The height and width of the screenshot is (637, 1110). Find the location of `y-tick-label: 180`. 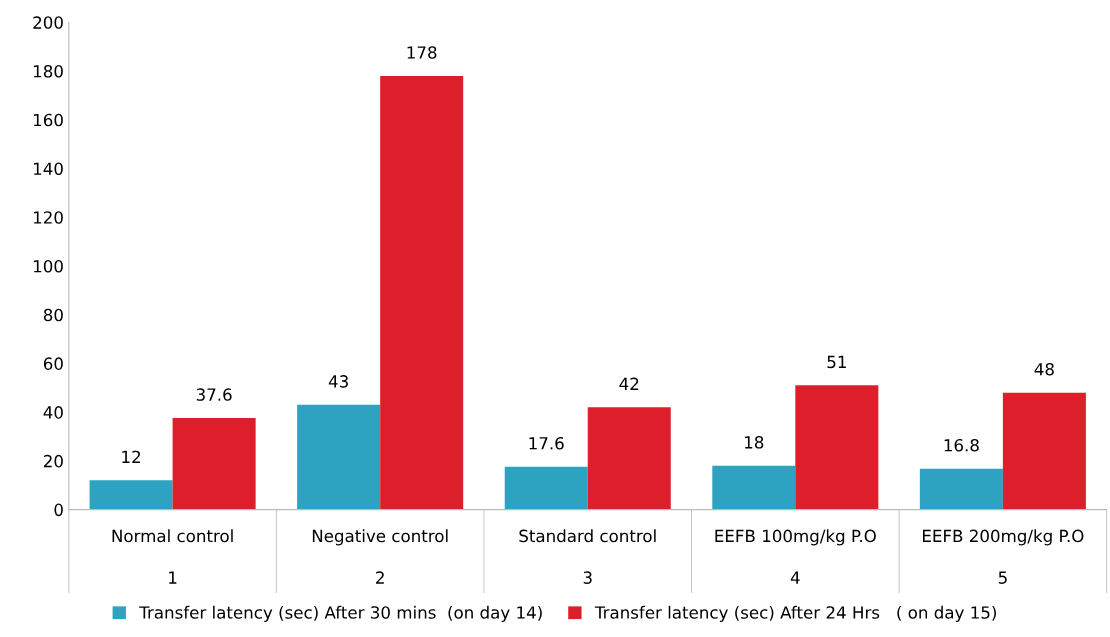

y-tick-label: 180 is located at coordinates (48, 71).